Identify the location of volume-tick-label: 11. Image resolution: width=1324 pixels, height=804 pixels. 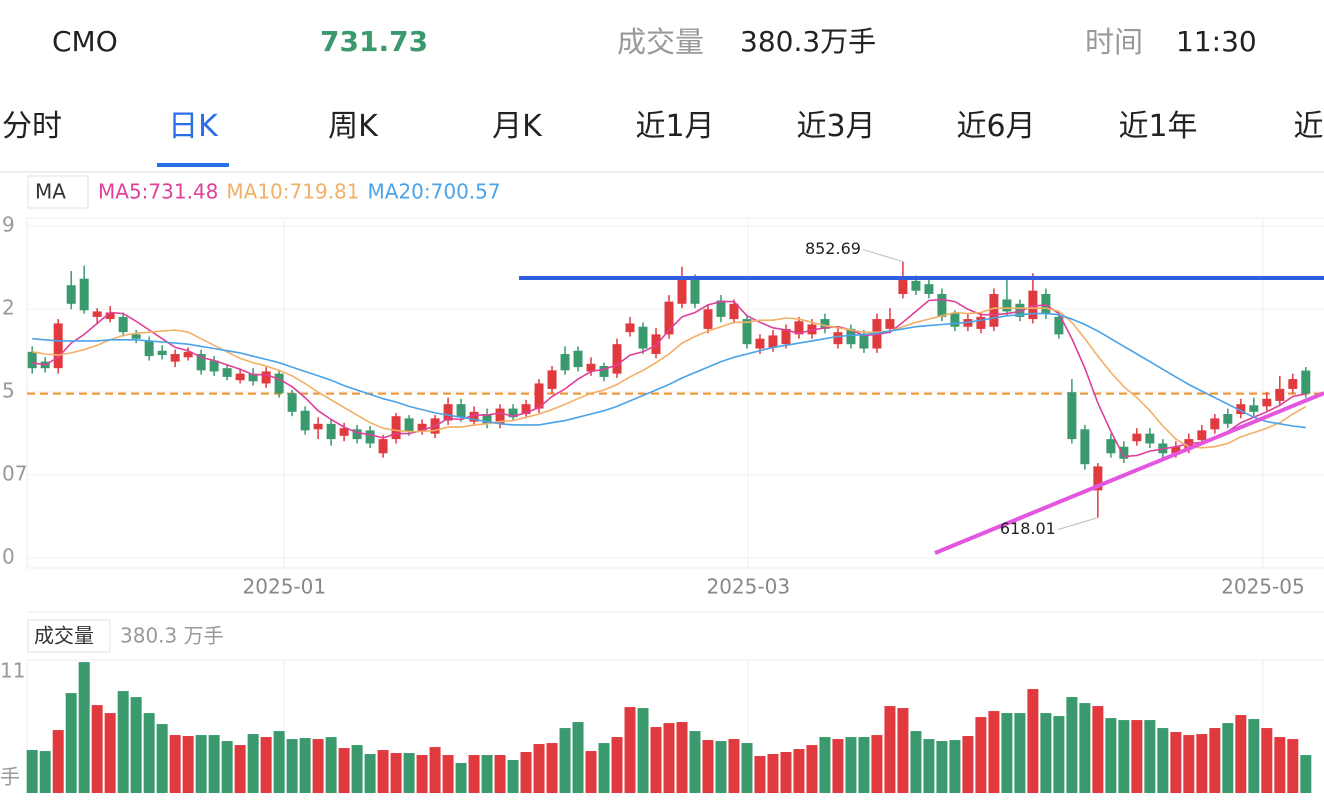
(12, 671).